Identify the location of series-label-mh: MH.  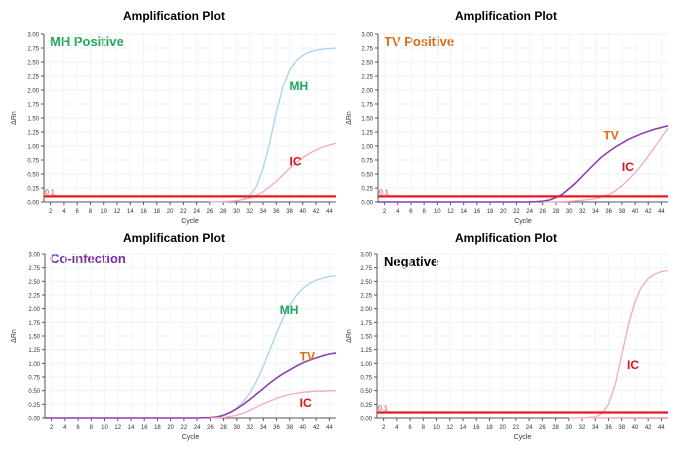
(289, 310).